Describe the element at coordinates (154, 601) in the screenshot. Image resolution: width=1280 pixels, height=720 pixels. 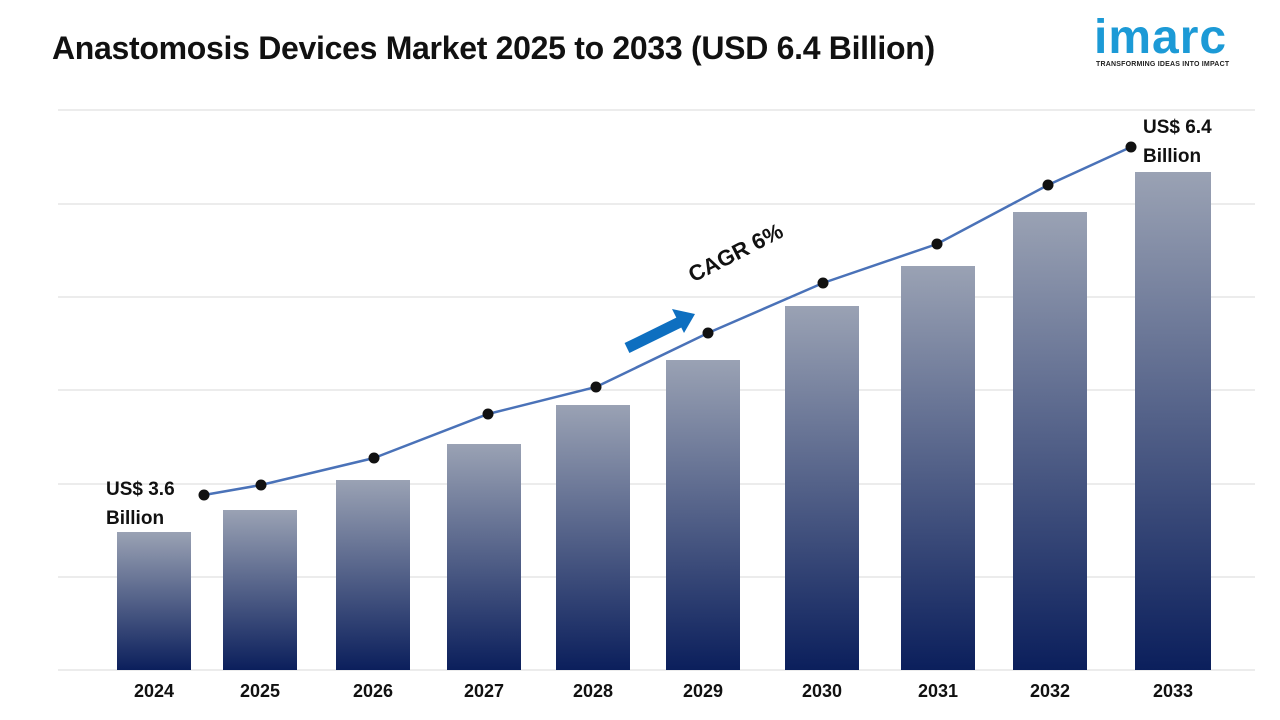
I see `bar-2024` at that location.